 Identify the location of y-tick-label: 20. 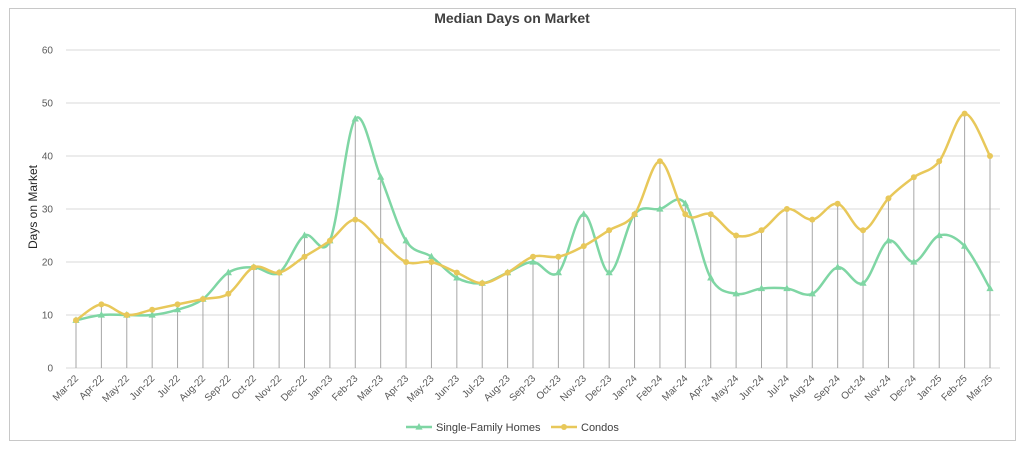
(48, 263).